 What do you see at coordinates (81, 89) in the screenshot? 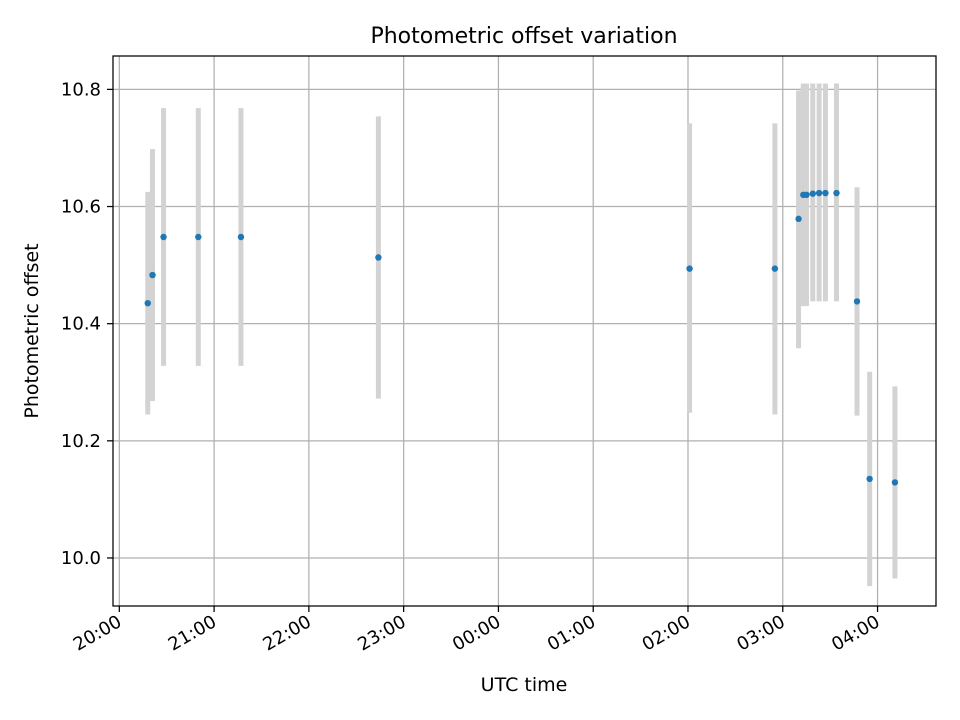
I see `y-tick-label: 10.8` at bounding box center [81, 89].